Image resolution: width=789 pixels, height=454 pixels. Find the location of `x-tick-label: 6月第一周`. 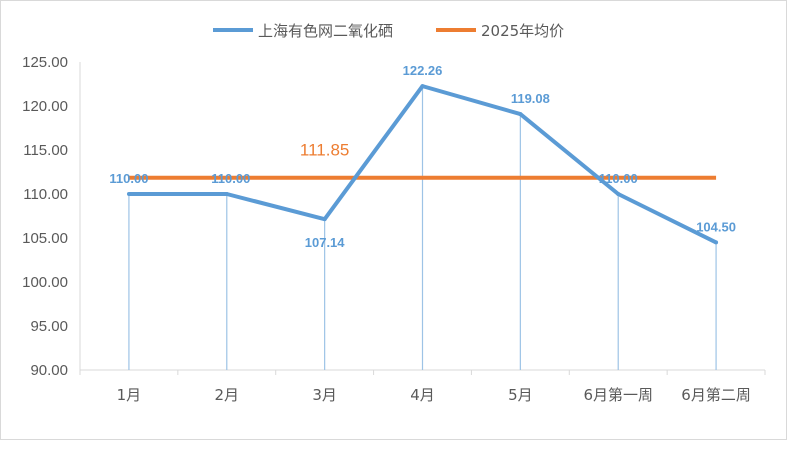

x-tick-label: 6月第一周 is located at coordinates (618, 395).